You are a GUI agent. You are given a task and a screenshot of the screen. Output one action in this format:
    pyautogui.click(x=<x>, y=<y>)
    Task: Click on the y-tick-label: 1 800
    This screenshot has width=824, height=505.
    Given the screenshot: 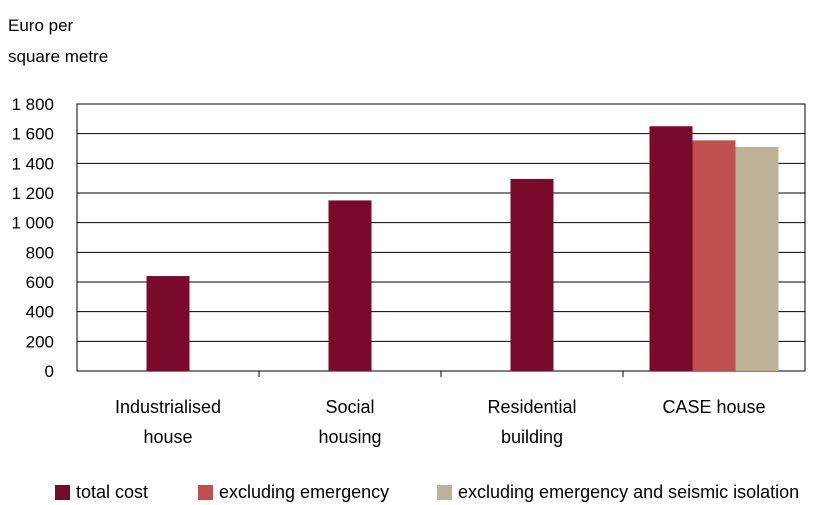 What is the action you would take?
    pyautogui.click(x=32, y=104)
    